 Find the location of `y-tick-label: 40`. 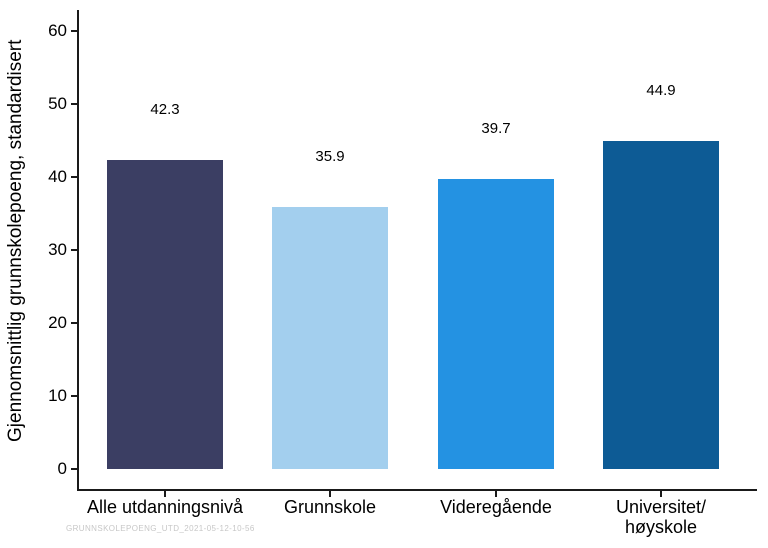

y-tick-label: 40 is located at coordinates (57, 176).